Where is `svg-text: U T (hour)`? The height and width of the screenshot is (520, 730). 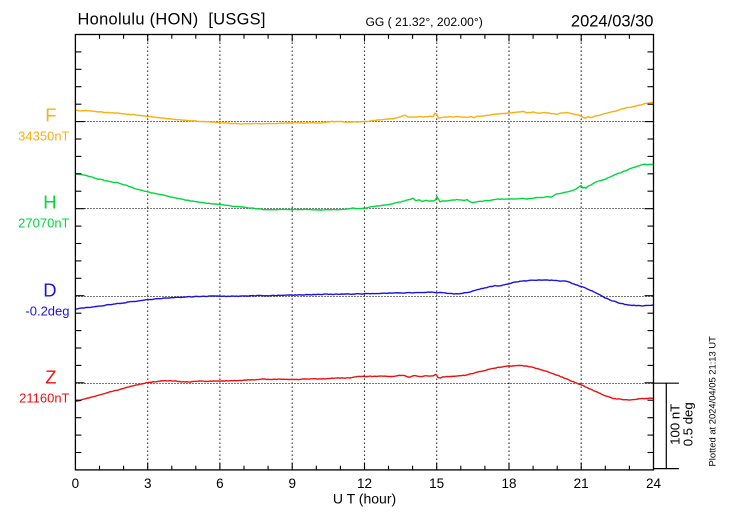
svg-text: U T (hour) is located at coordinates (364, 498).